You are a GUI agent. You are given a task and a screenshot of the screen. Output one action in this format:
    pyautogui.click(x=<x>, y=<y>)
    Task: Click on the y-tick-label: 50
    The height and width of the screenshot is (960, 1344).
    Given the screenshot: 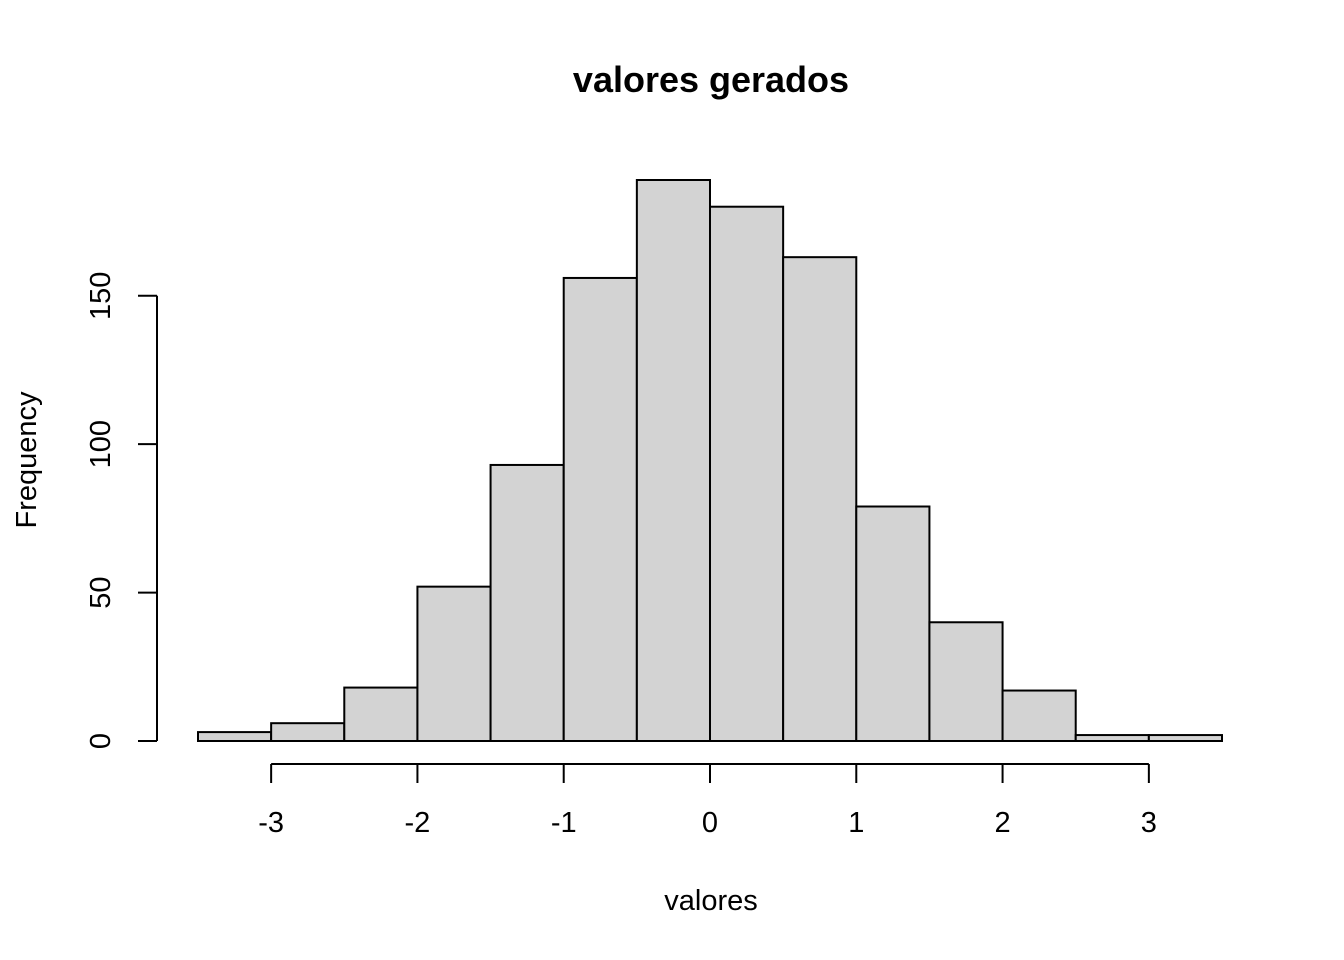 What is the action you would take?
    pyautogui.click(x=101, y=592)
    